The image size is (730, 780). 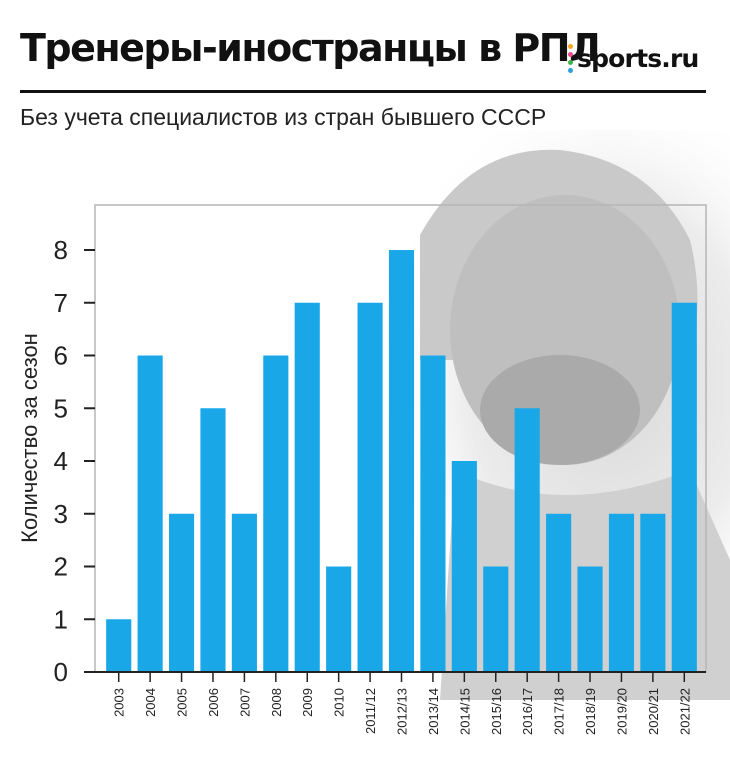 I want to click on brand-dots-icon, so click(x=570, y=58).